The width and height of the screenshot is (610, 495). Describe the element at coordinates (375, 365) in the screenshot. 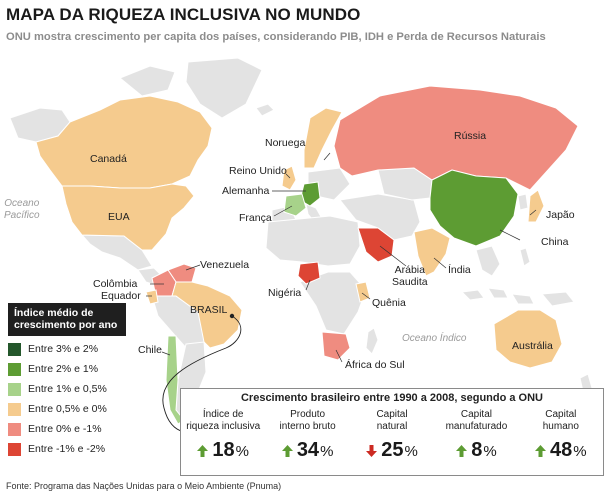

I see `label-south-africa: África do Sul` at that location.